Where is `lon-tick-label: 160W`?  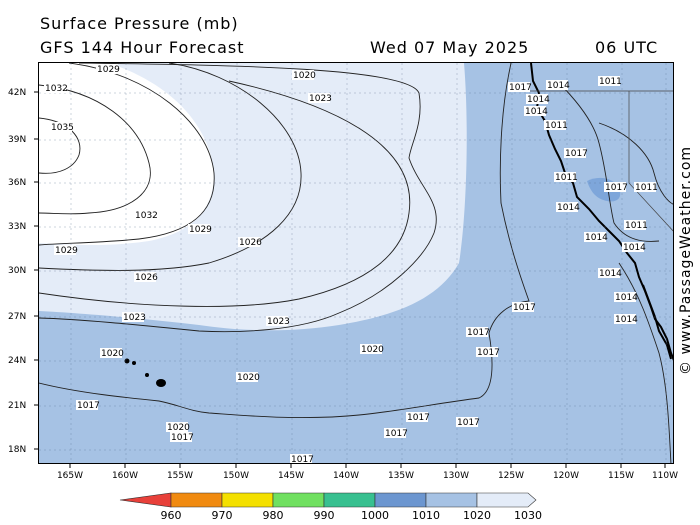
lon-tick-label: 160W is located at coordinates (125, 476).